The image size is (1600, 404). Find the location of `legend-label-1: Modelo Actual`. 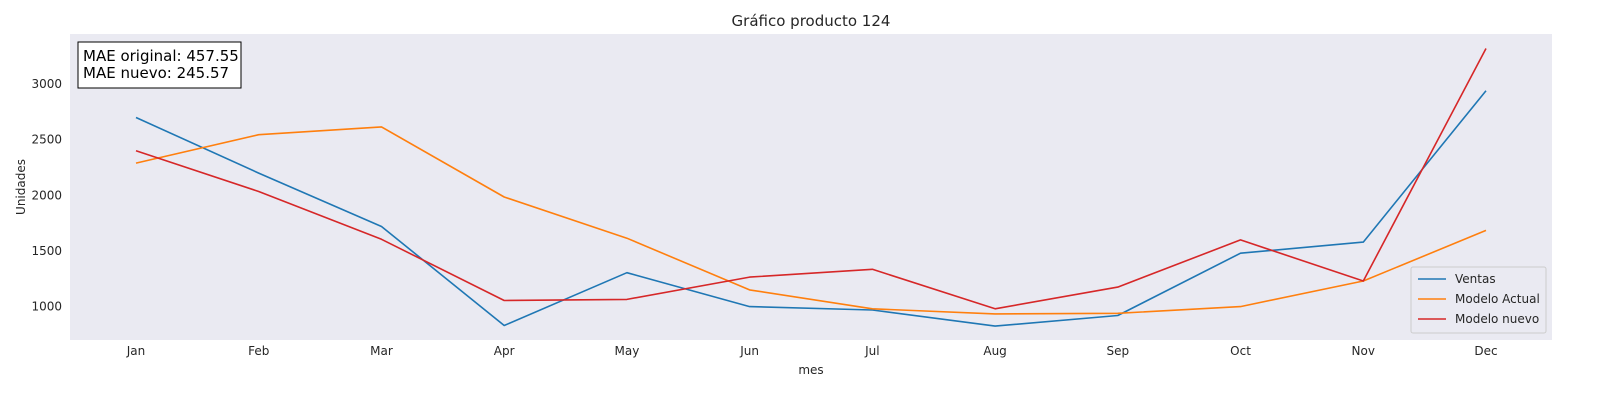

legend-label-1: Modelo Actual is located at coordinates (1497, 299).